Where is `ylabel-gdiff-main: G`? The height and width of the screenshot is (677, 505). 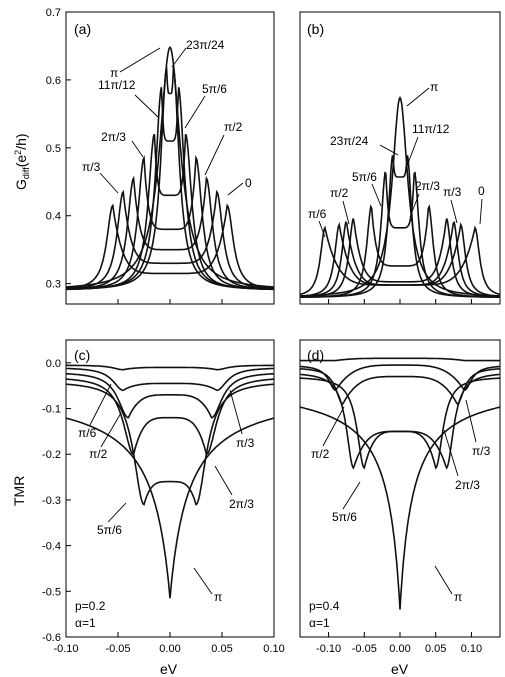 ylabel-gdiff-main: G is located at coordinates (21, 184).